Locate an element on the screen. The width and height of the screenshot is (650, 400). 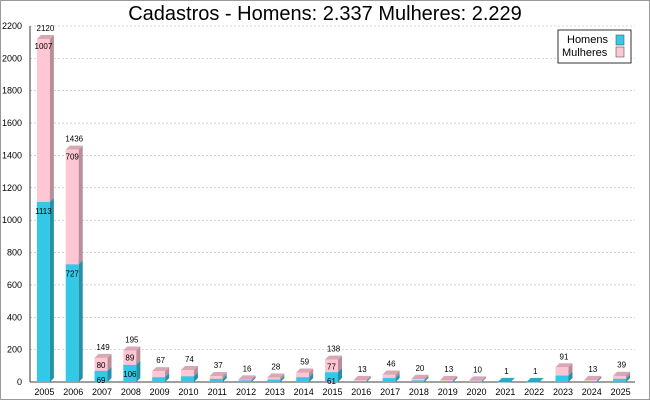
y-tick-label: 1200 is located at coordinates (12, 188).